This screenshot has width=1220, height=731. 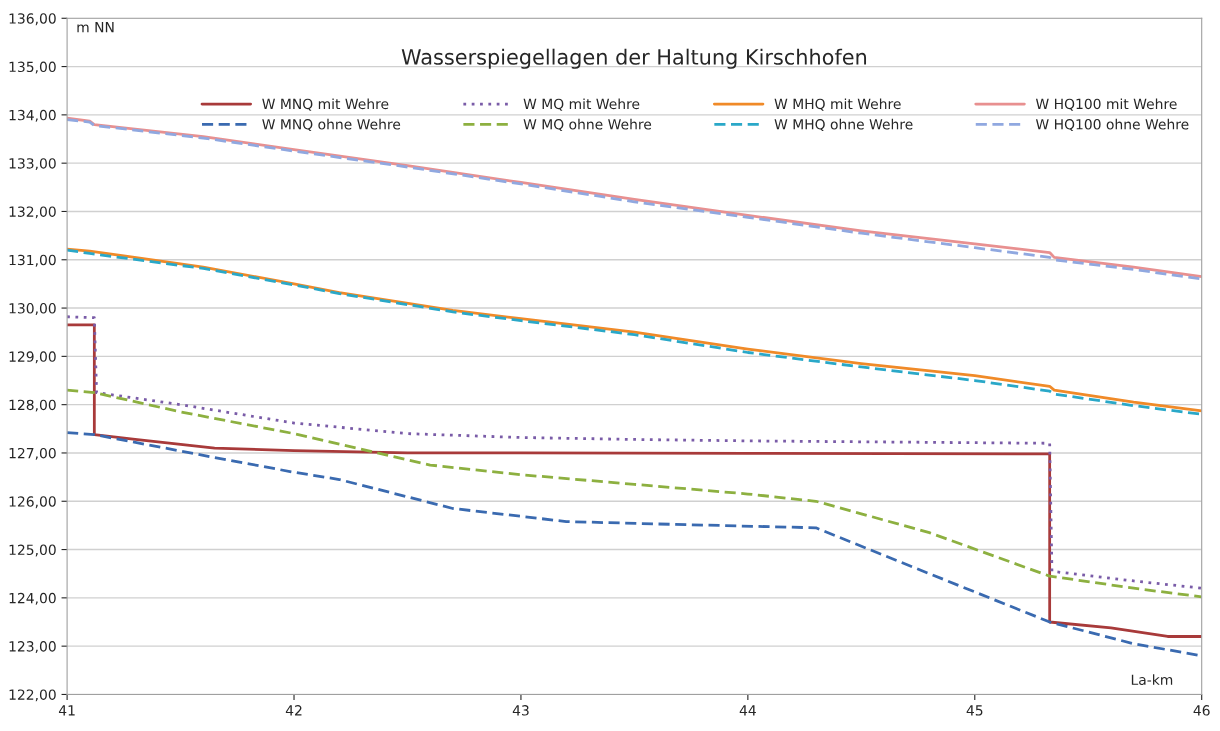 I want to click on y-tick-label: 132,00, so click(x=32, y=212).